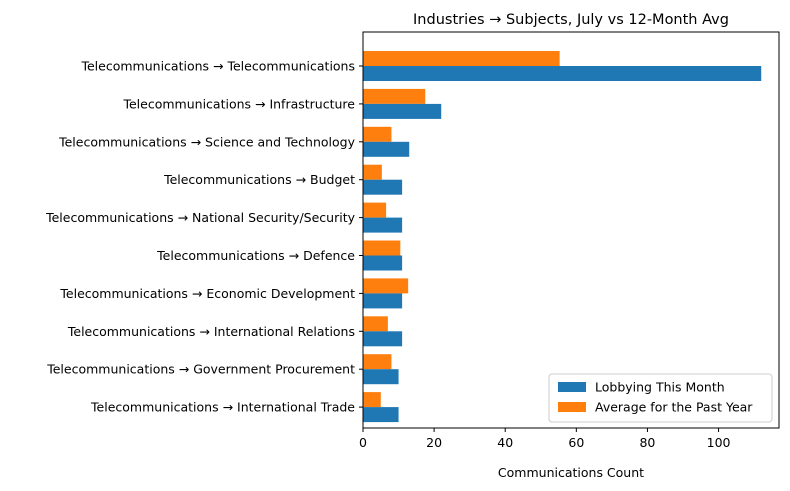 This screenshot has width=790, height=491. I want to click on y-tick-label: Telecommunications → Defence, so click(255, 255).